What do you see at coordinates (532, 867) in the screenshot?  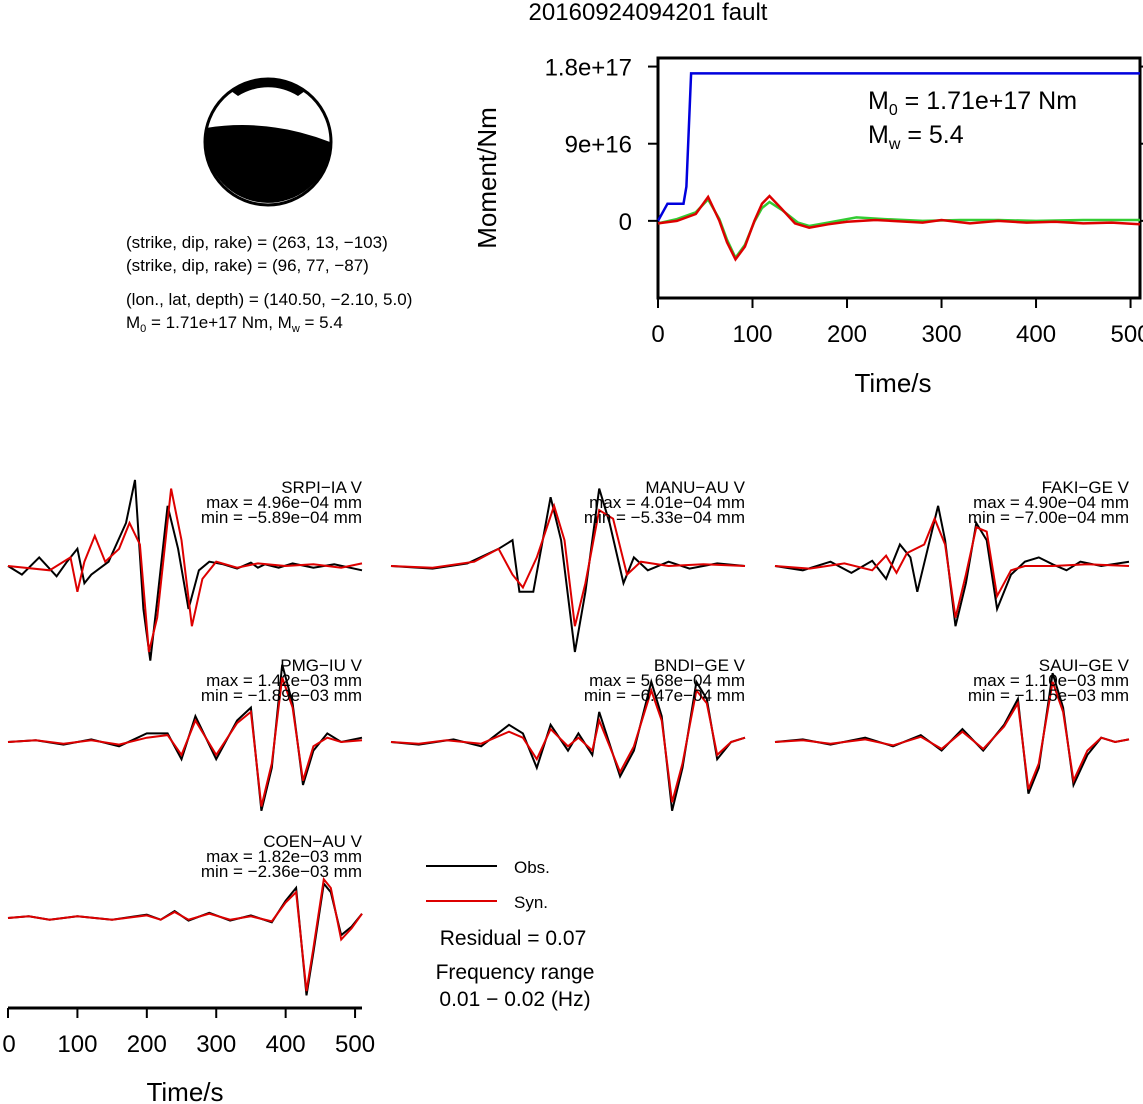 I see `legend-obs-label: Obs.` at bounding box center [532, 867].